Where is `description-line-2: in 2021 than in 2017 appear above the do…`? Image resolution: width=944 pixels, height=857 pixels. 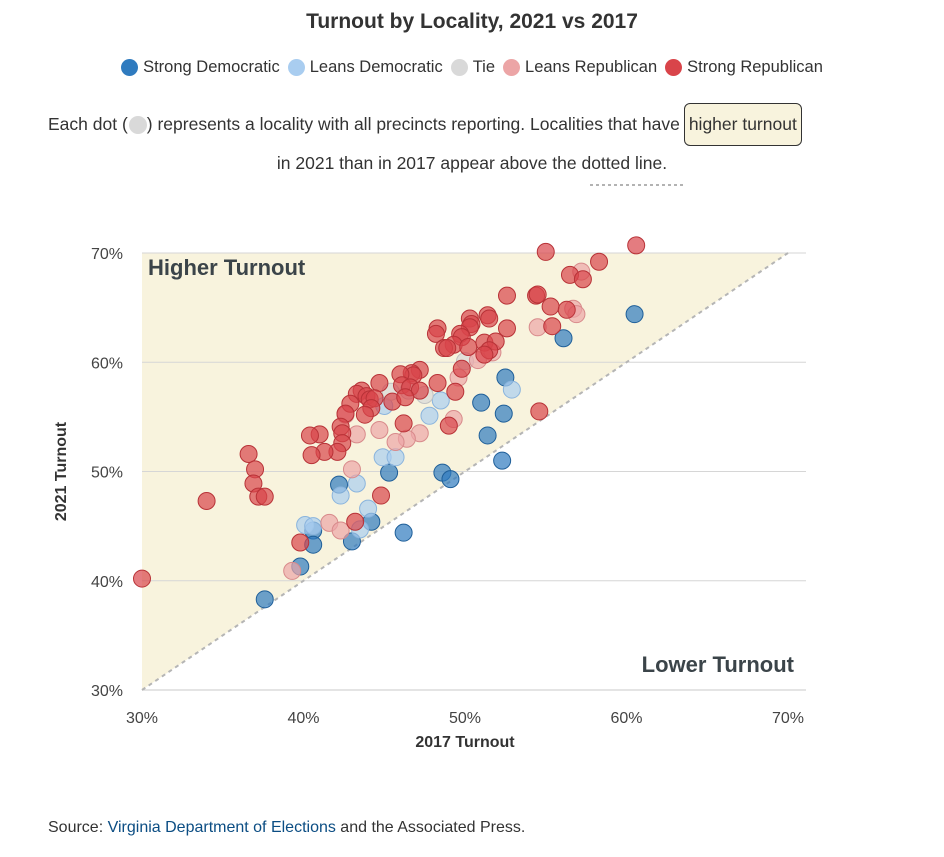
description-line-2: in 2021 than in 2017 appear above the do… is located at coordinates (472, 163).